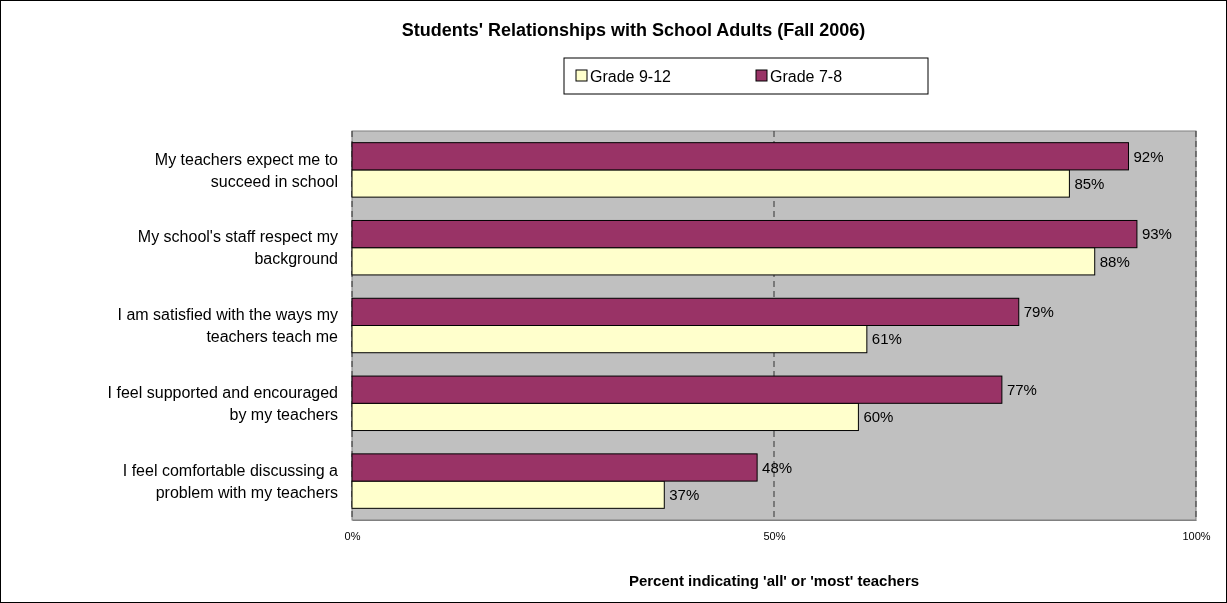 This screenshot has width=1227, height=603. I want to click on data-label: 79%, so click(1038, 312).